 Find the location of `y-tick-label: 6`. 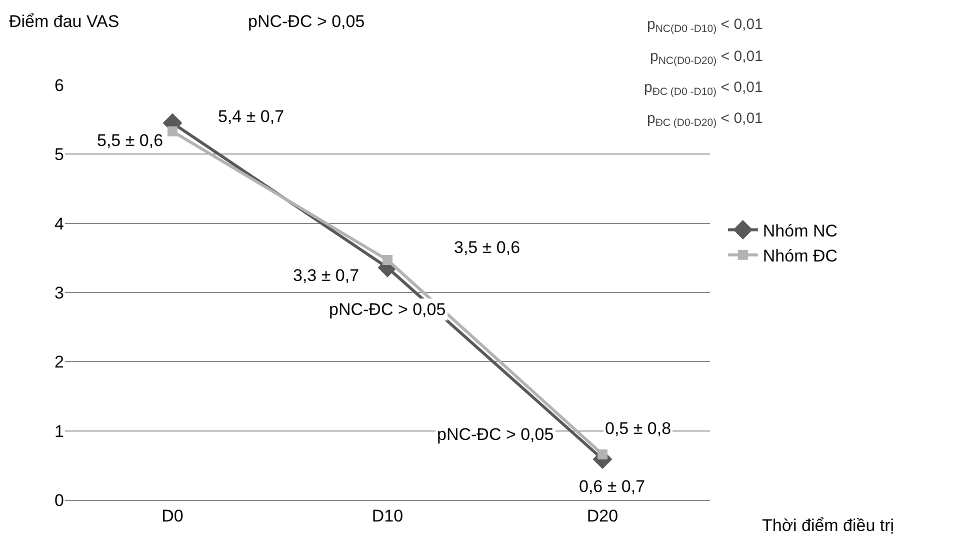

y-tick-label: 6 is located at coordinates (59, 85).